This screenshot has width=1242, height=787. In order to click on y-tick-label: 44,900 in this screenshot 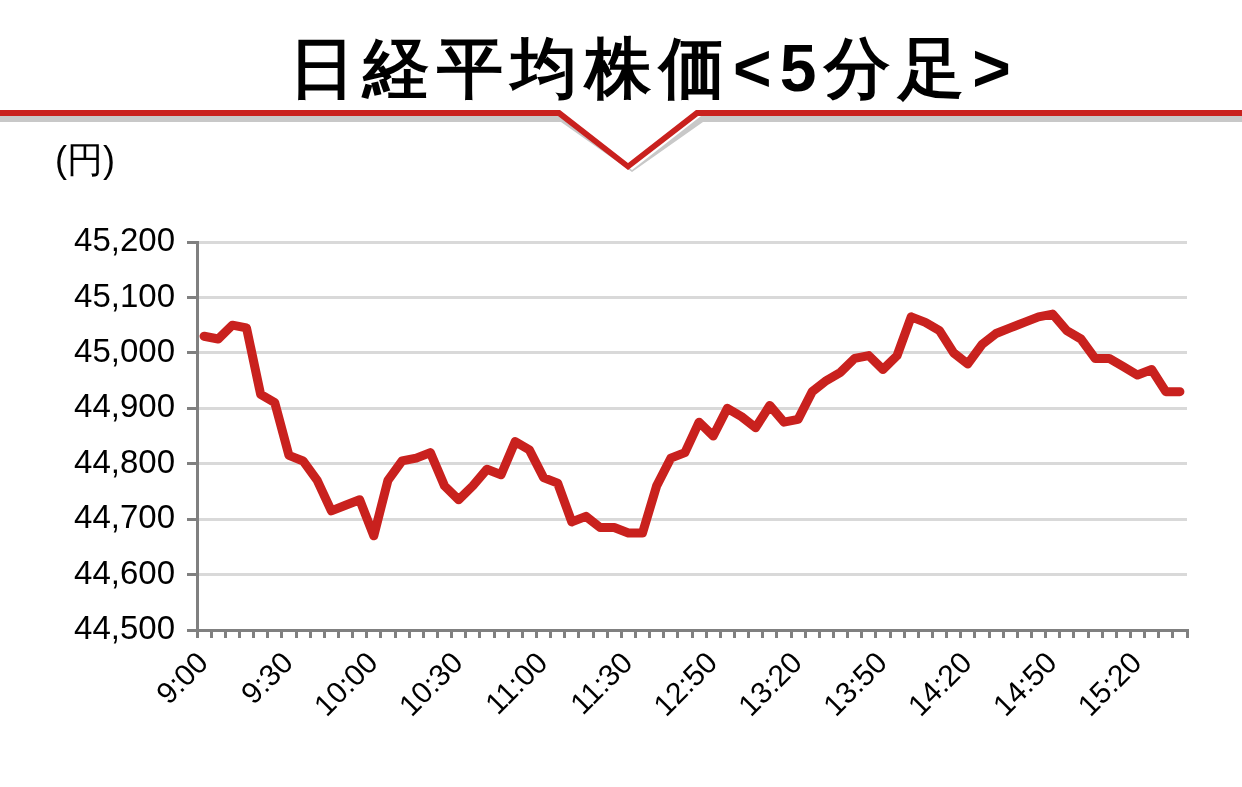, I will do `click(124, 406)`.